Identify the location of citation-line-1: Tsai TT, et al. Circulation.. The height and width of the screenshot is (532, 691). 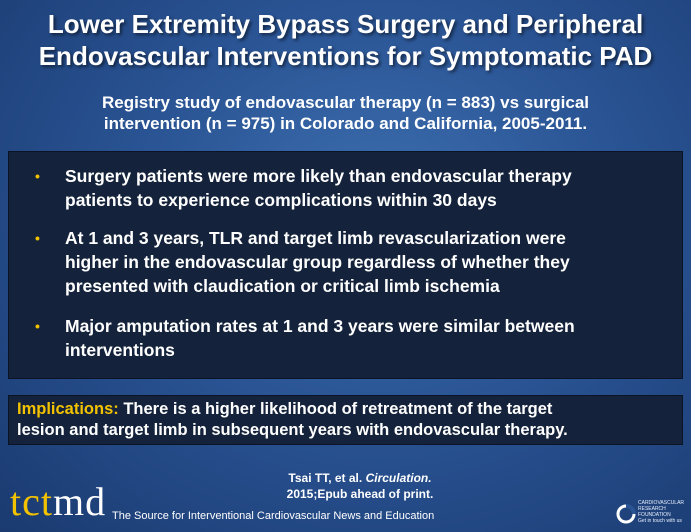
(360, 478).